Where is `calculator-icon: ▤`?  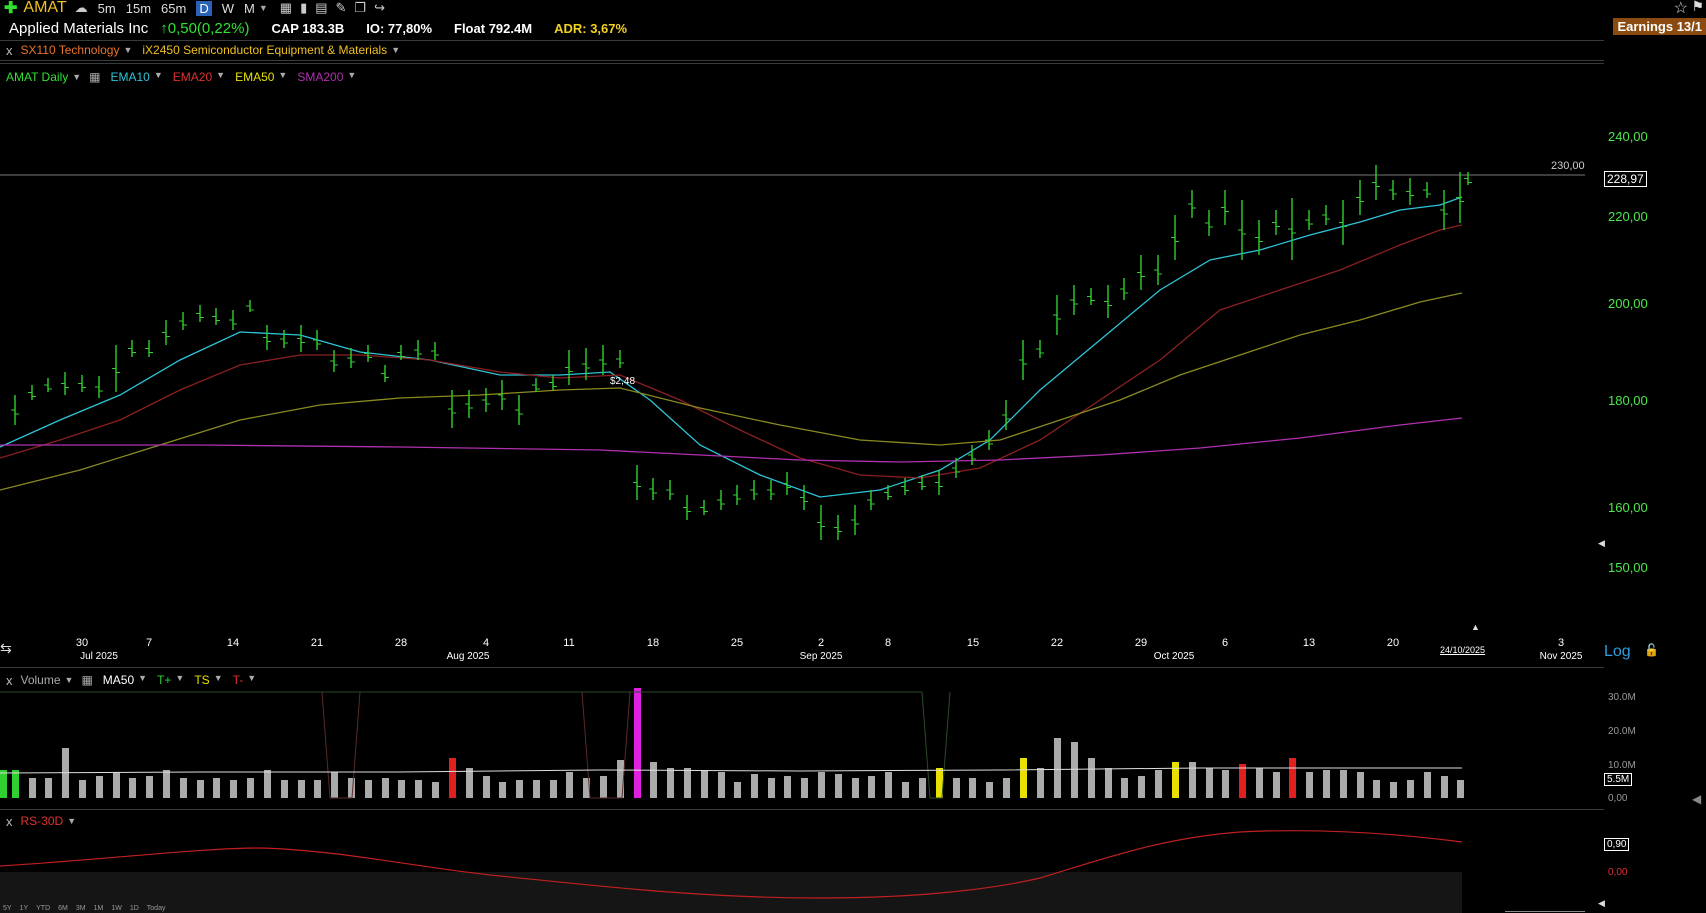 calculator-icon: ▤ is located at coordinates (321, 7).